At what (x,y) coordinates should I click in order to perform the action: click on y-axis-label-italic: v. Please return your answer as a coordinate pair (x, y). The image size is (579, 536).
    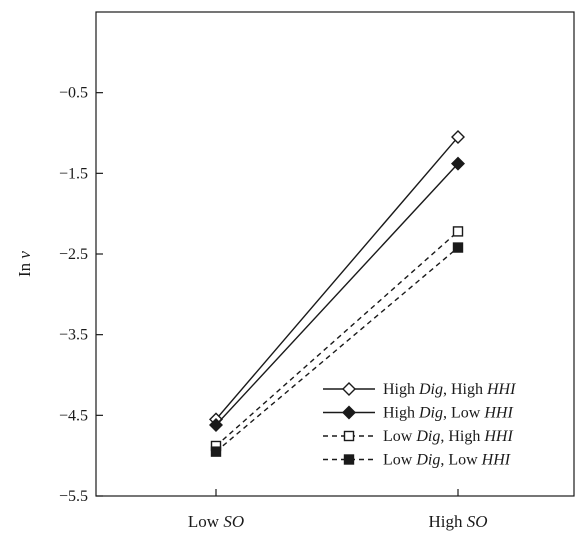
    Looking at the image, I should click on (24, 255).